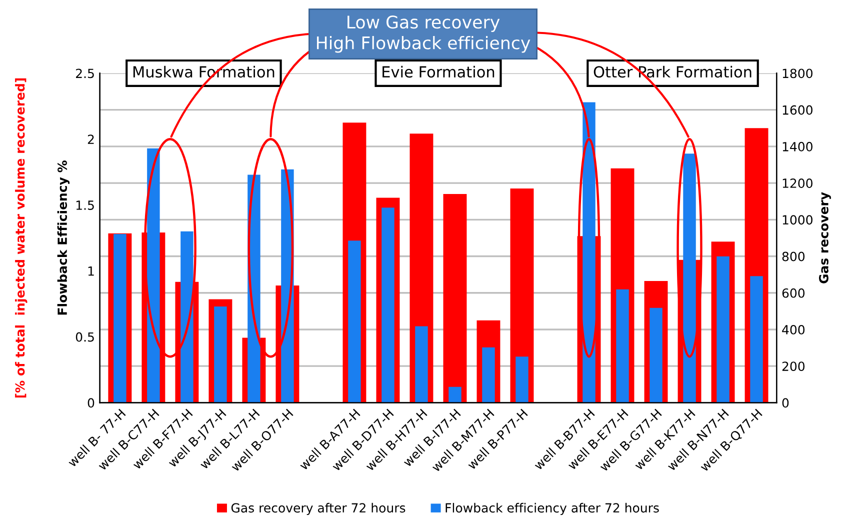 This screenshot has width=846, height=523. What do you see at coordinates (793, 329) in the screenshot?
I see `y2-tick-label: 400` at bounding box center [793, 329].